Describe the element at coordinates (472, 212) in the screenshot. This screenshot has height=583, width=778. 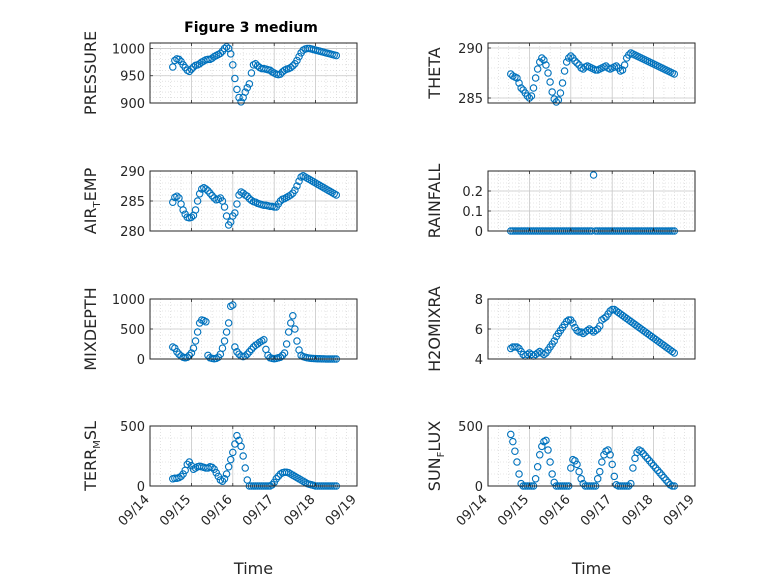
I see `y-tick-label: 0.1` at that location.